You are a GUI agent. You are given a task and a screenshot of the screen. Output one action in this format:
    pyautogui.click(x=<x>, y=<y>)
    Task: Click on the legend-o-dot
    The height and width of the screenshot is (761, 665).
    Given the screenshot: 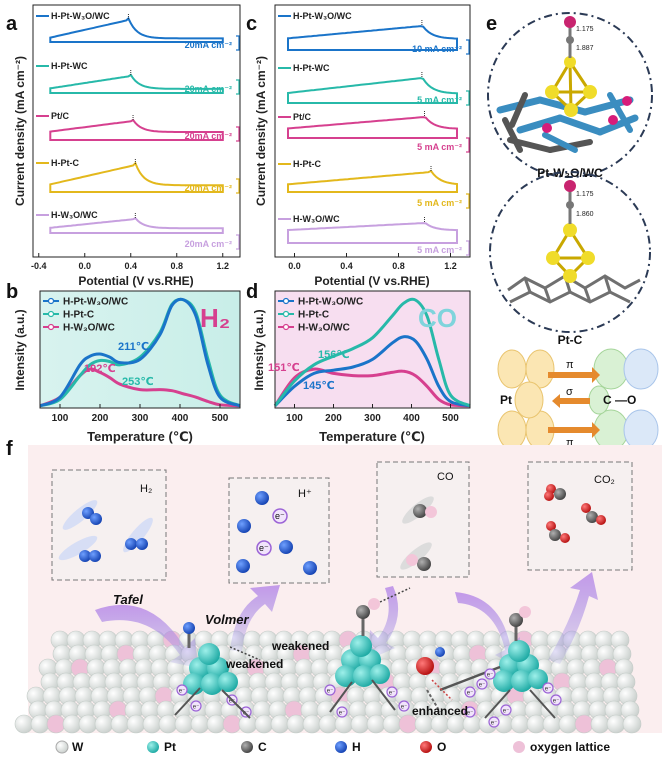 What is the action you would take?
    pyautogui.click(x=426, y=747)
    